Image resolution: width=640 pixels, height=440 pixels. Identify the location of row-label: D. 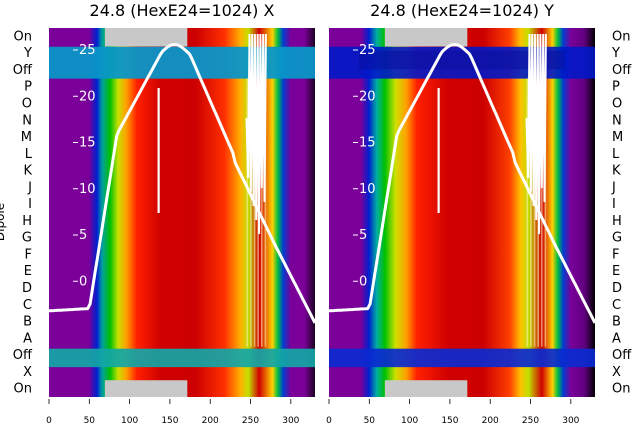
(27, 288).